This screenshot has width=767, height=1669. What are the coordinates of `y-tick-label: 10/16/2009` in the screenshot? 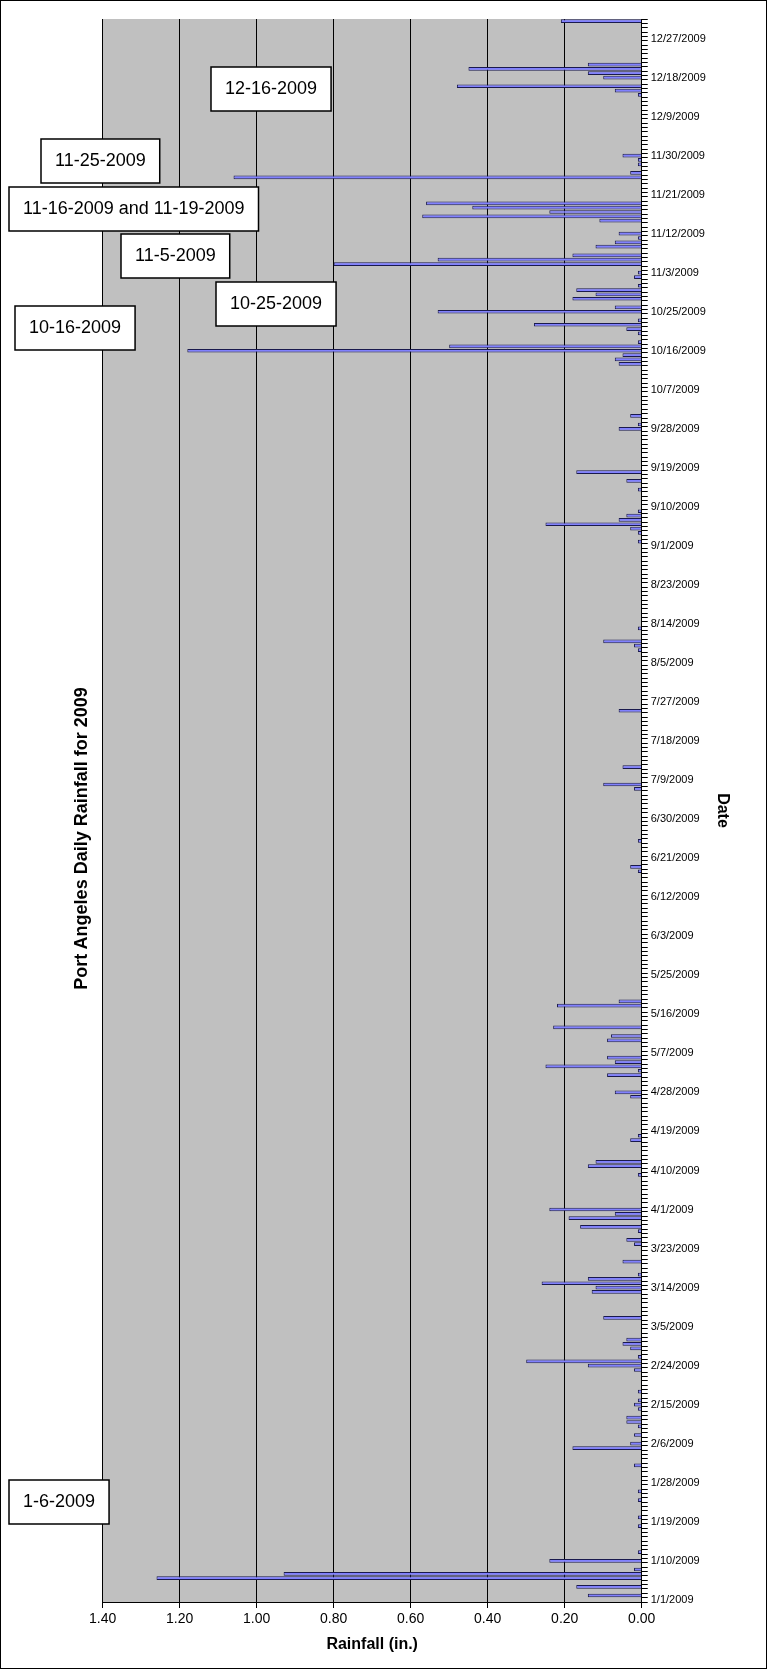 It's located at (678, 349).